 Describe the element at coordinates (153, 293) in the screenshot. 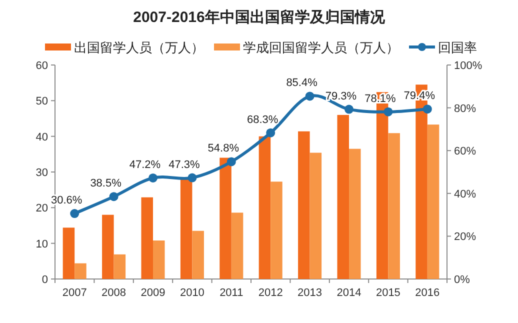

I see `x-tick-label: 2009` at that location.